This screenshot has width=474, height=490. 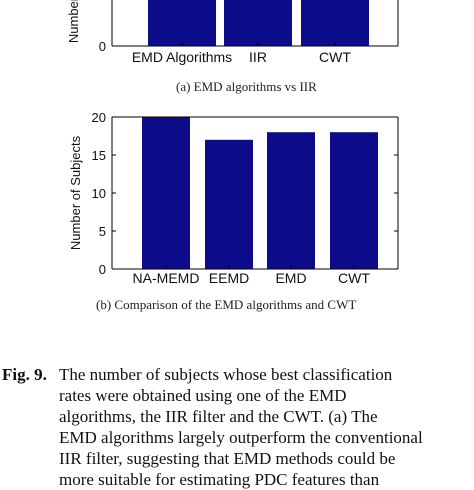 What do you see at coordinates (203, 395) in the screenshot?
I see `caption-line: rates were obtained using one of the EMD` at bounding box center [203, 395].